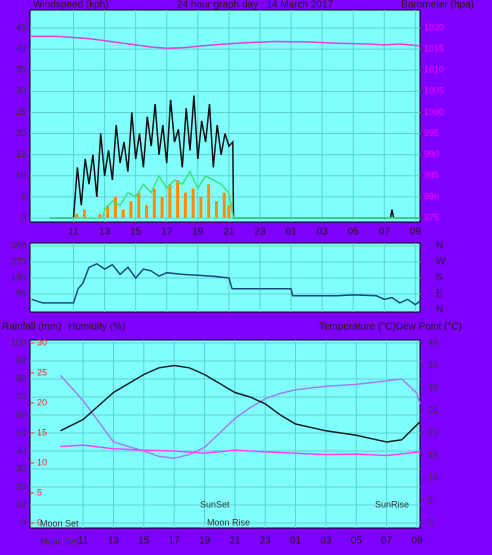 The height and width of the screenshot is (555, 492). I want to click on y2-tick-label: 10, so click(433, 477).